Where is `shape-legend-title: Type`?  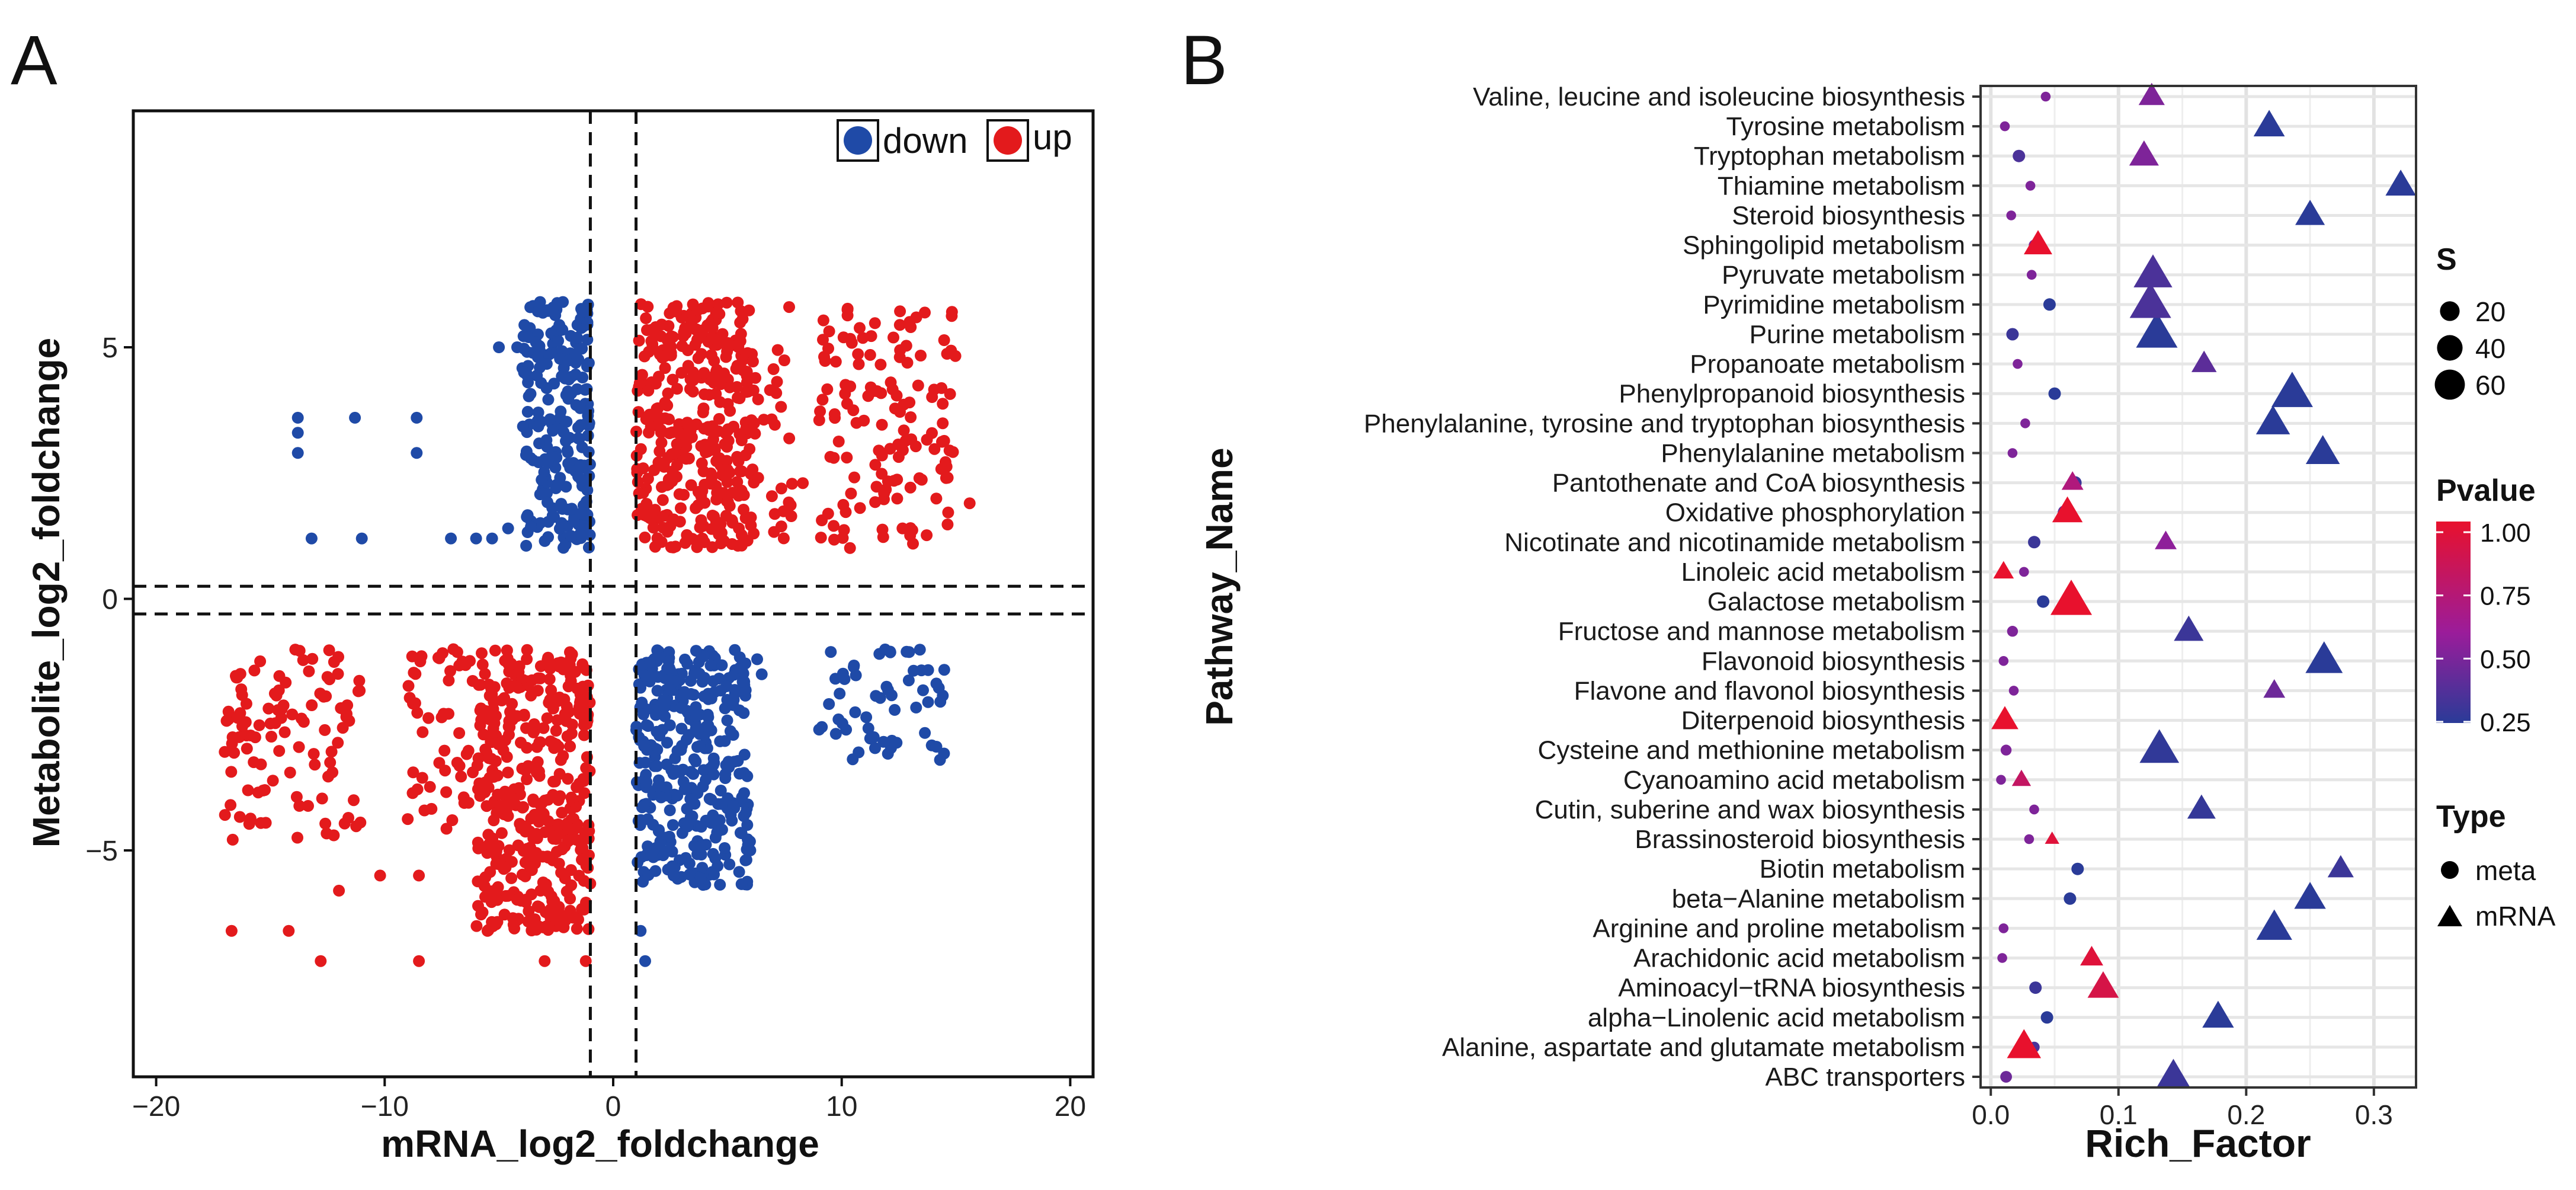 shape-legend-title: Type is located at coordinates (2471, 817).